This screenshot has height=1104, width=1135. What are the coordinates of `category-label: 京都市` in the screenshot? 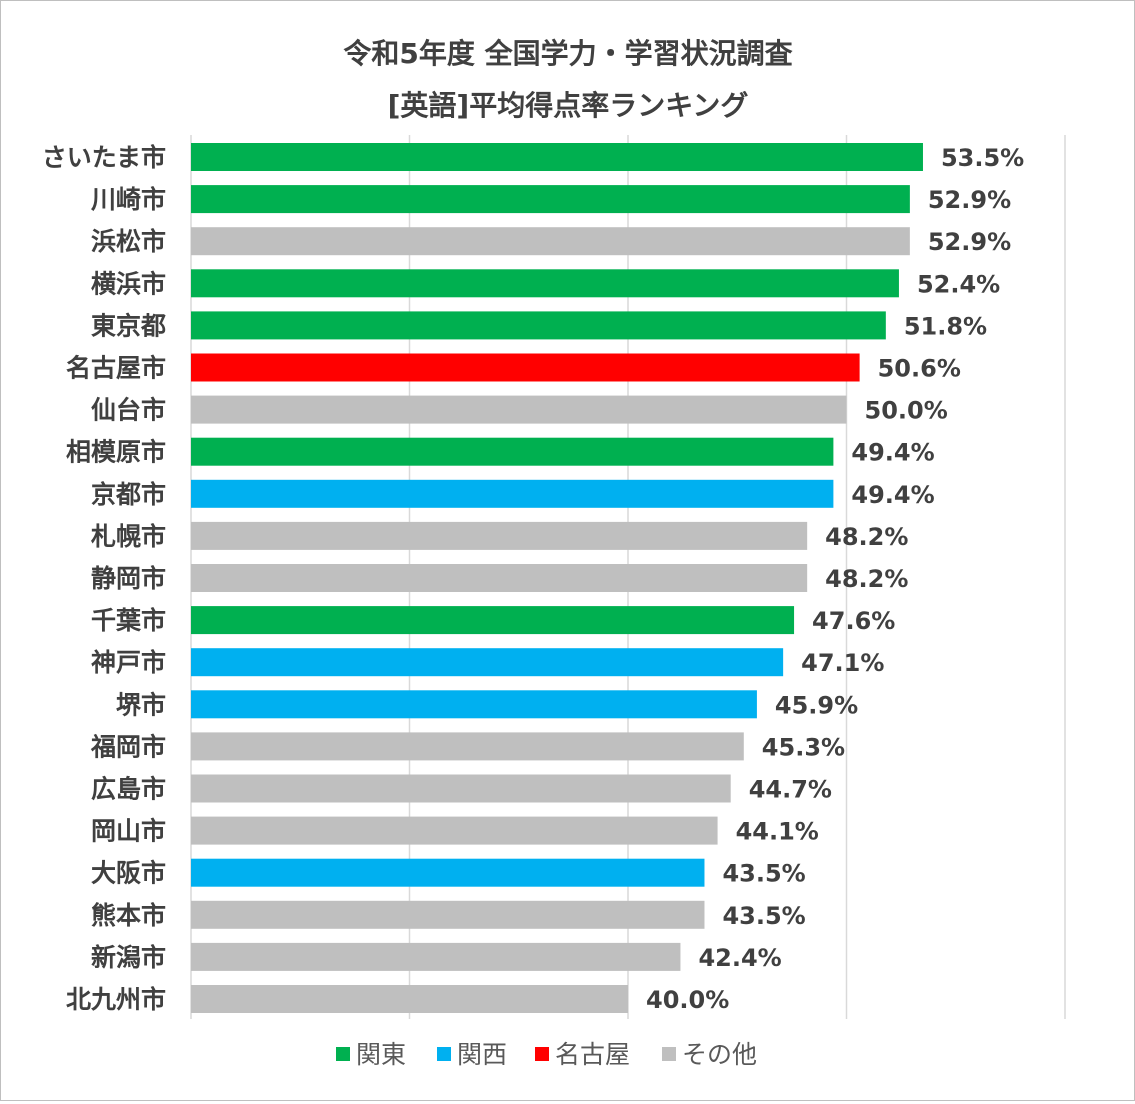 It's located at (128, 494).